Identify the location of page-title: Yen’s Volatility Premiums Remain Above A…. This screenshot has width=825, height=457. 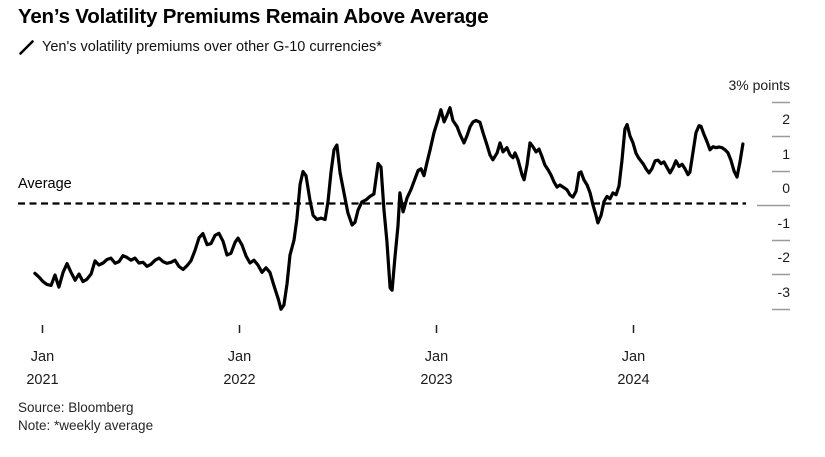
(253, 16).